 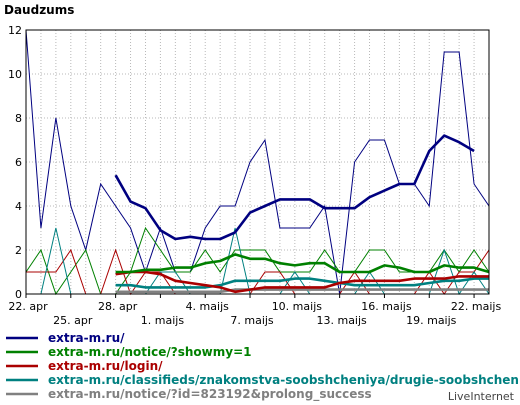 What do you see at coordinates (18, 294) in the screenshot?
I see `y-tick-label: 0` at bounding box center [18, 294].